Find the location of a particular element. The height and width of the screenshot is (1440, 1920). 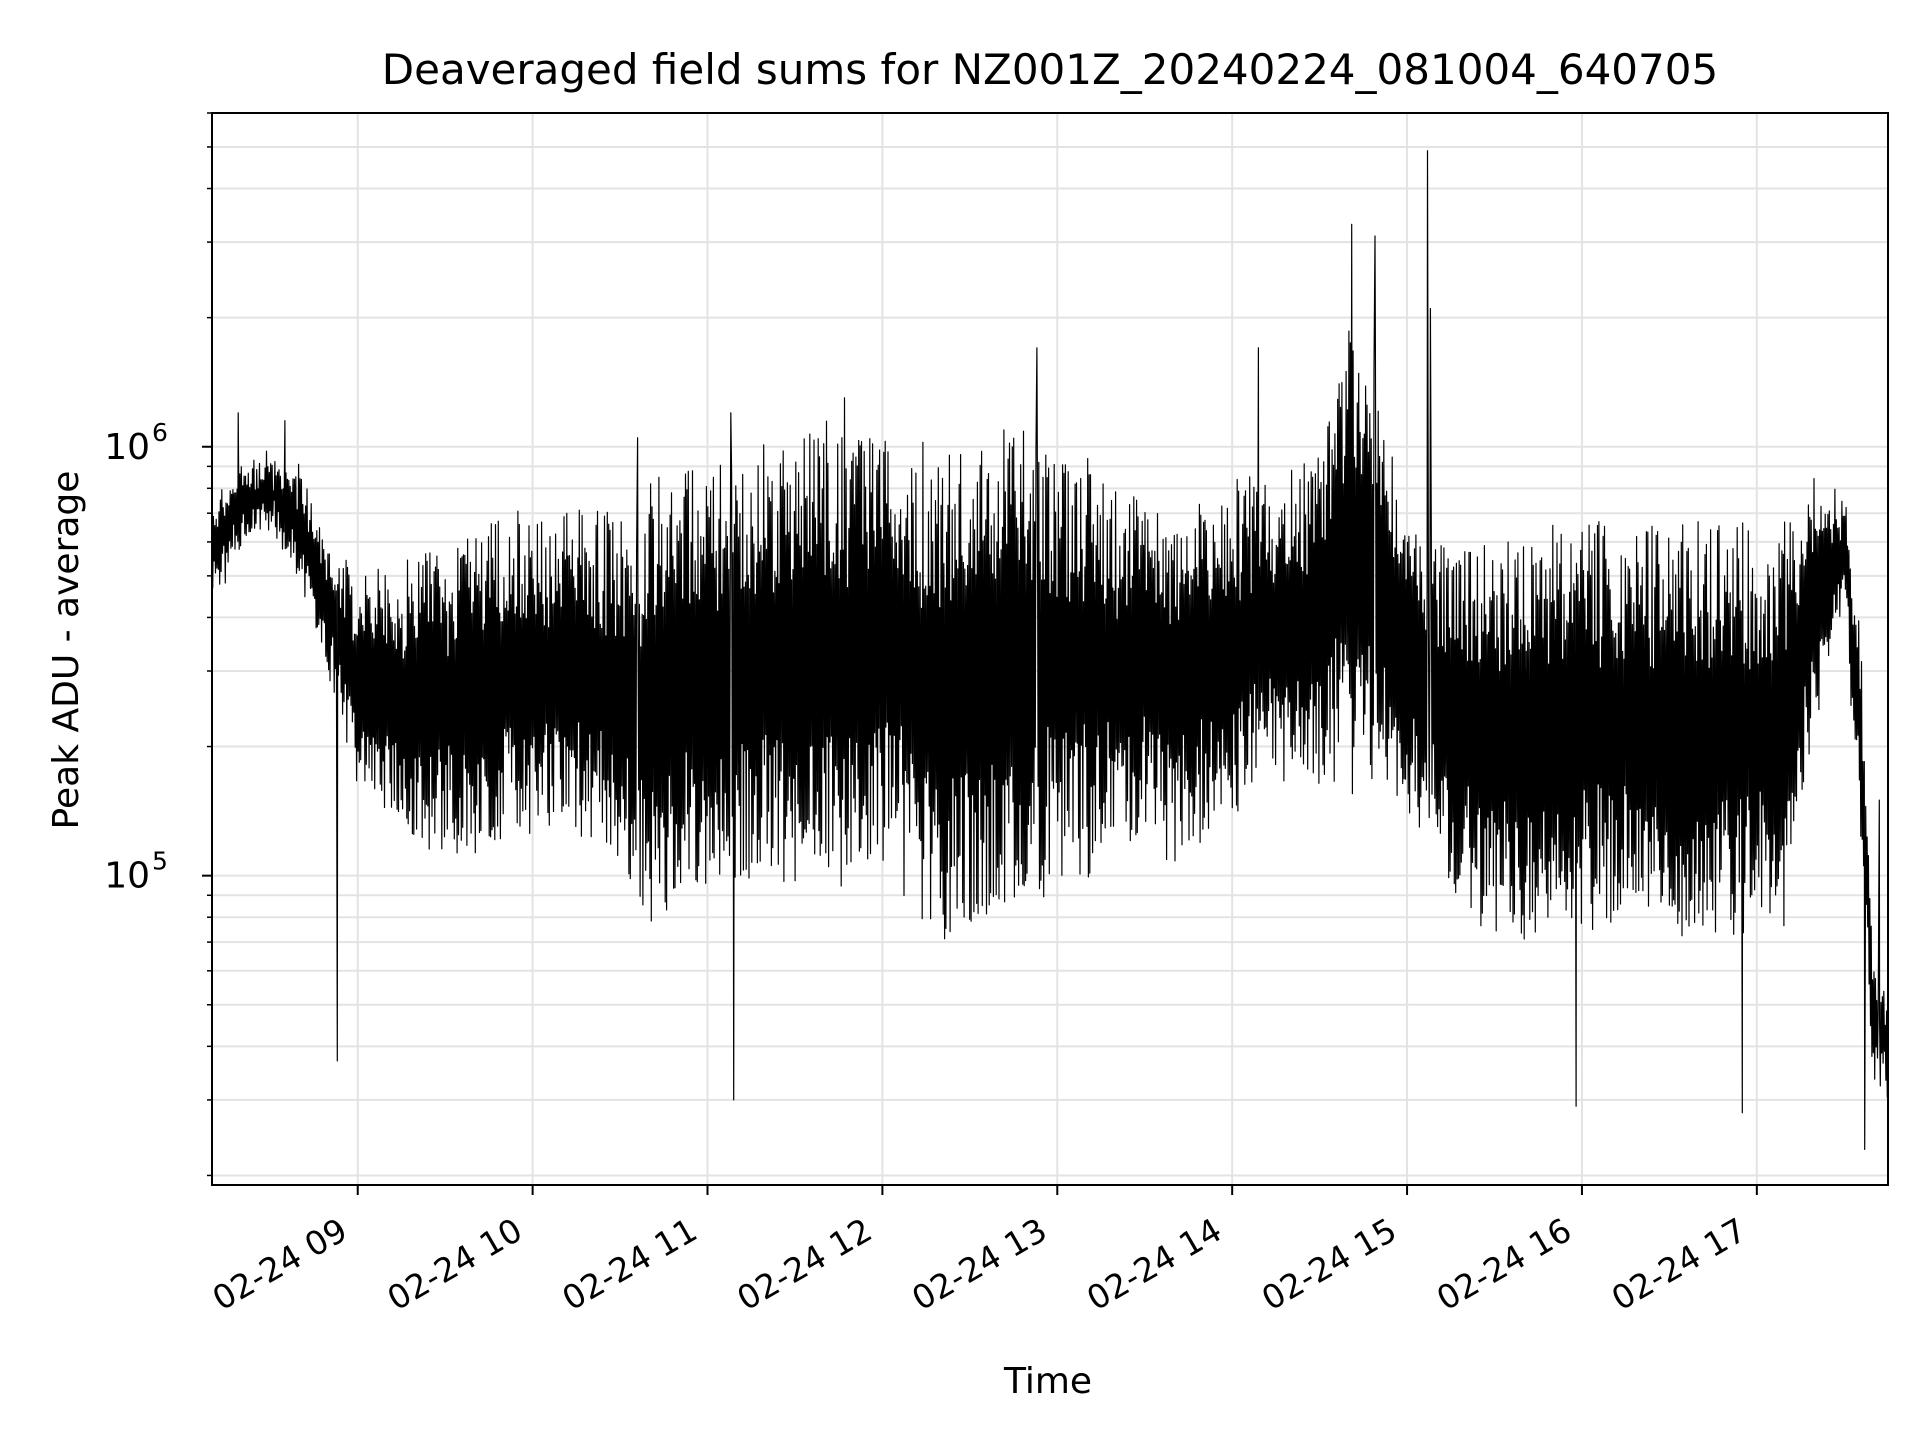

x-axis-label: Time is located at coordinates (1047, 1381).